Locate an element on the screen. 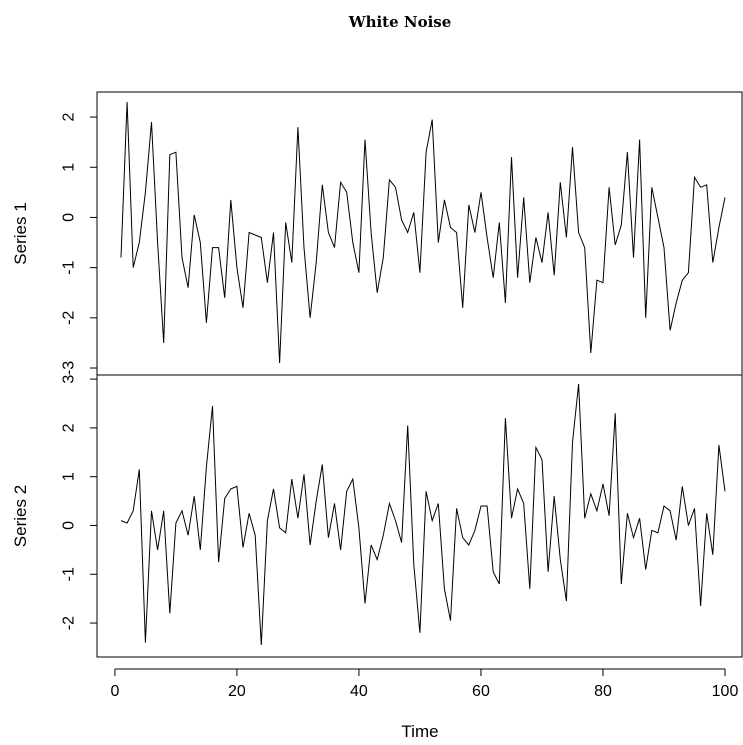 This screenshot has width=743, height=745. y-tick-label: 3 is located at coordinates (69, 379).